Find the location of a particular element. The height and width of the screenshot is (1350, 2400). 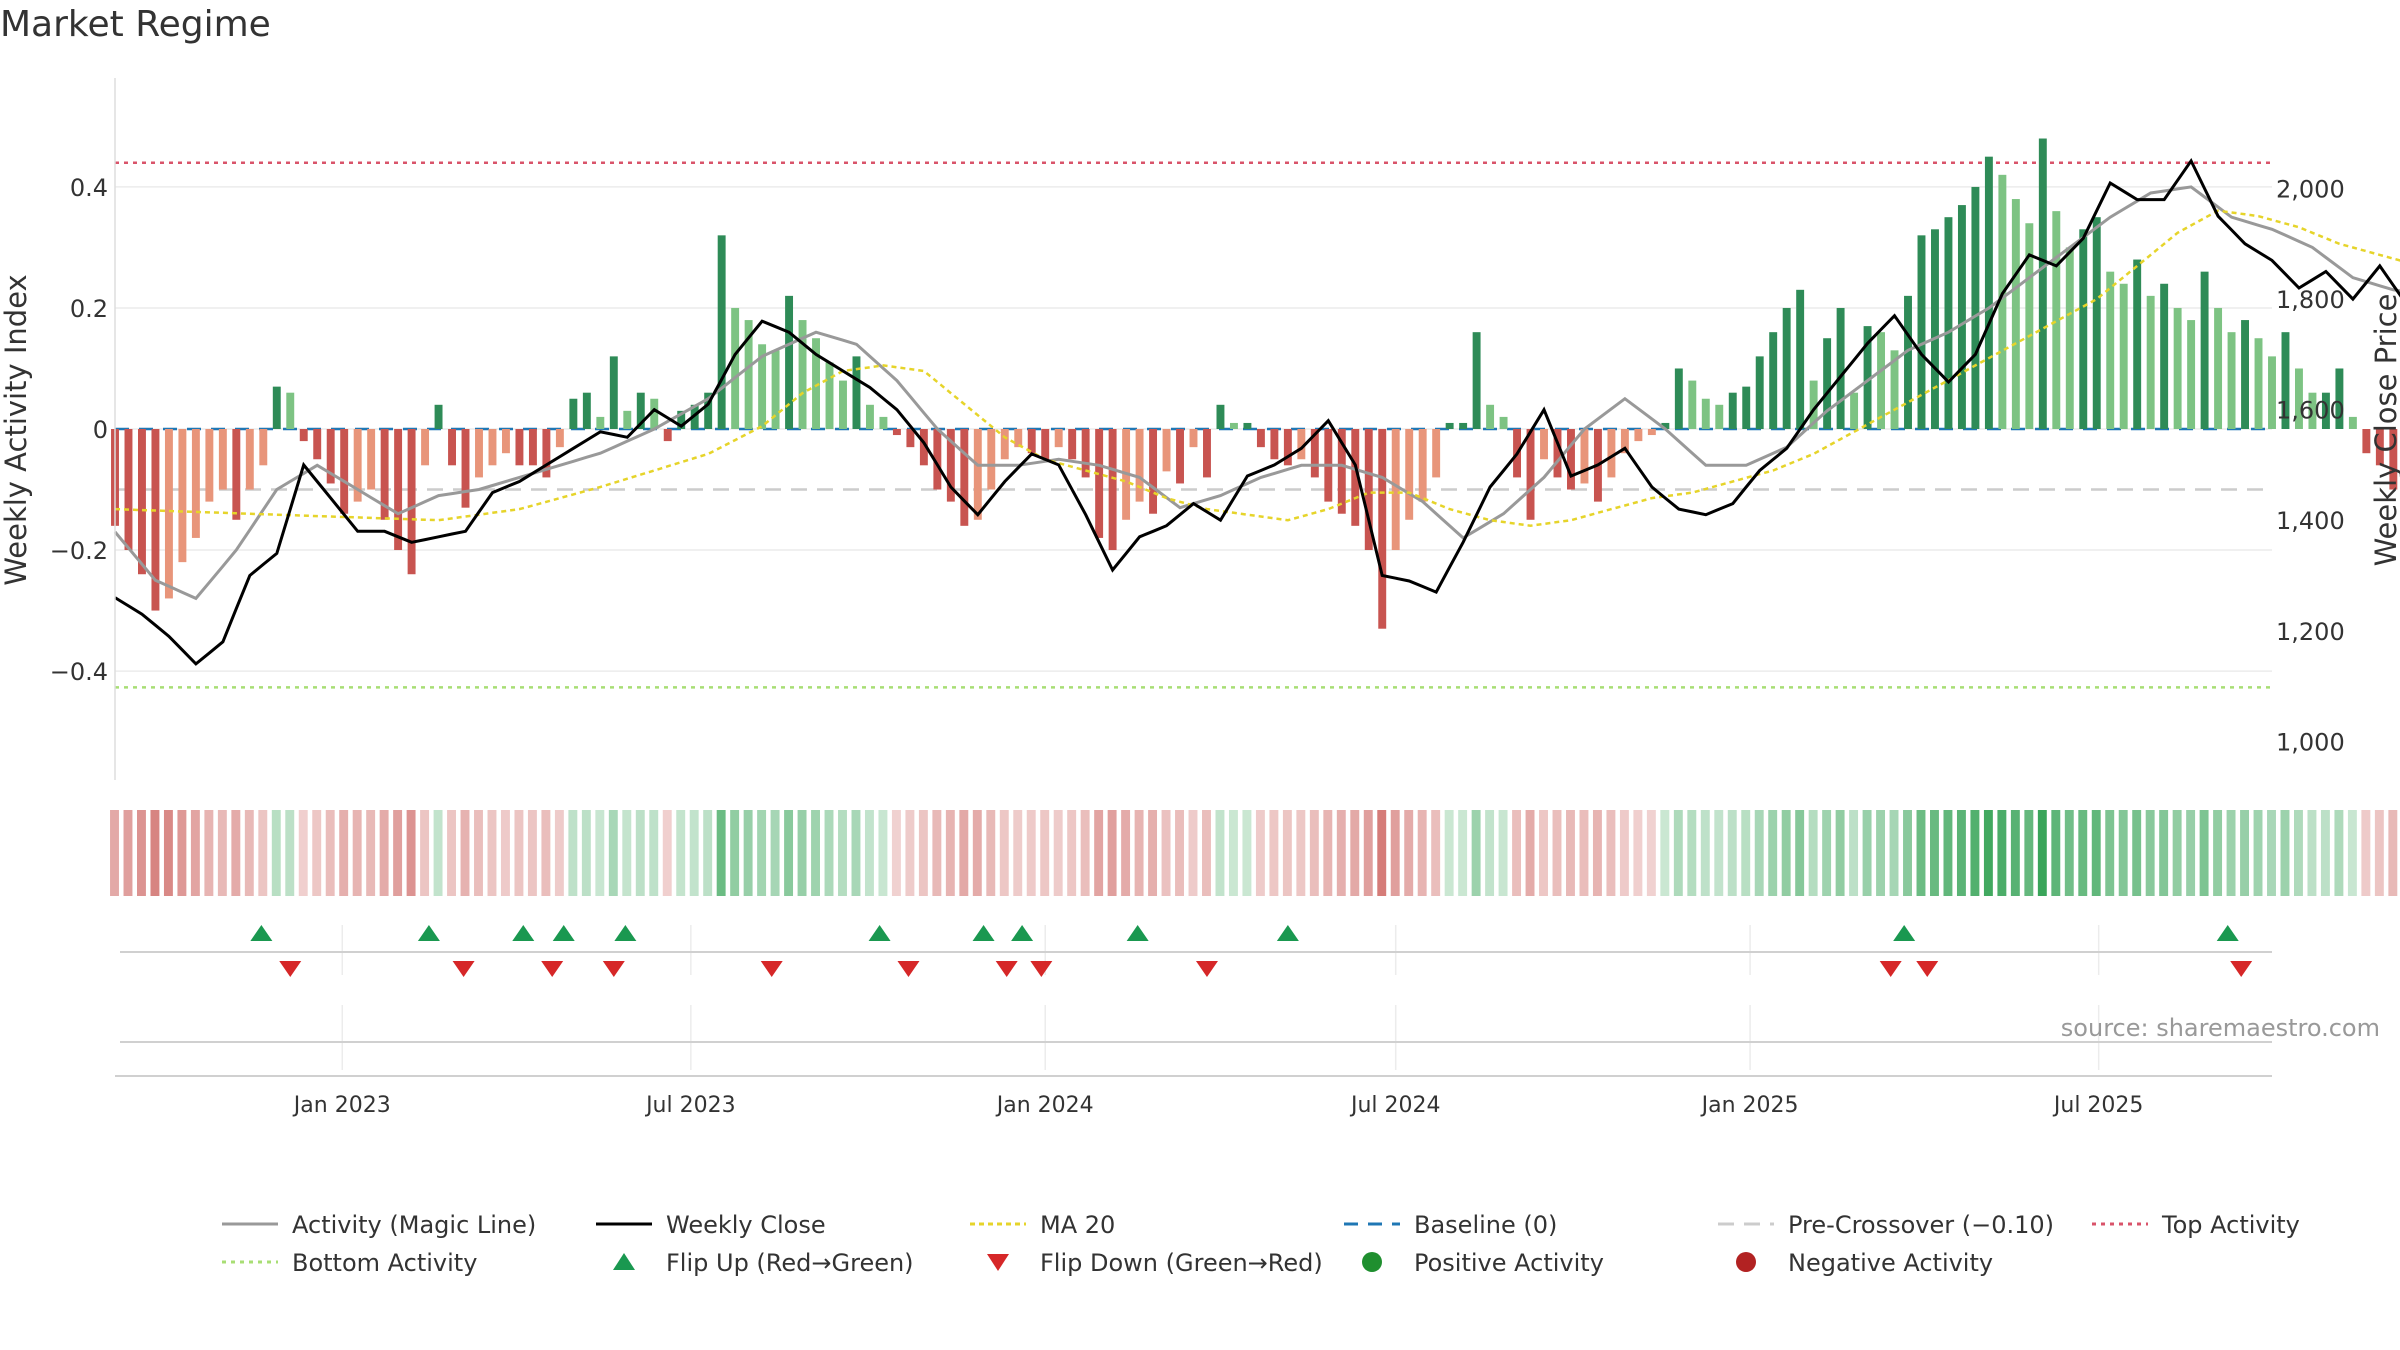

legend-label: Weekly Close is located at coordinates (746, 1225).